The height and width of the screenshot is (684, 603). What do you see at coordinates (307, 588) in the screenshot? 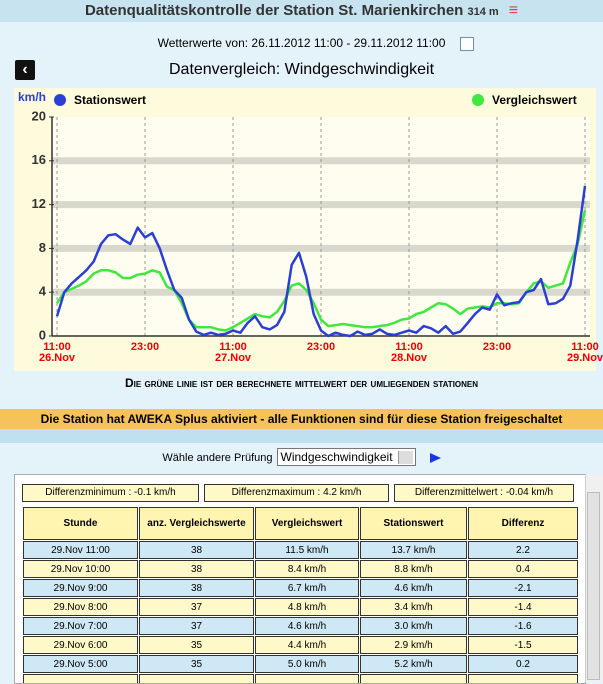
I see `cell: 6.7 km/h` at bounding box center [307, 588].